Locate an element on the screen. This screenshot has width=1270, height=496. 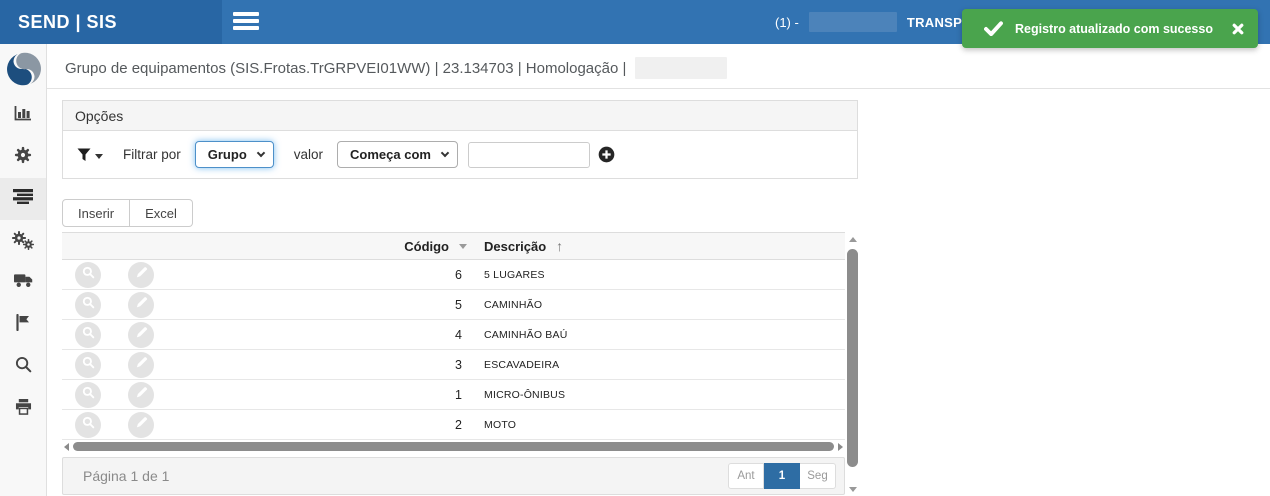
horizontal-scrollbar is located at coordinates (453, 447).